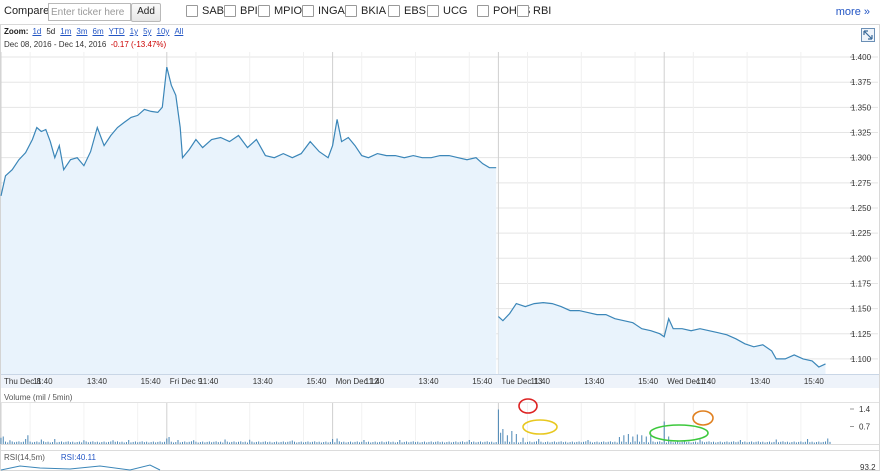 This screenshot has height=472, width=880. What do you see at coordinates (861, 82) in the screenshot?
I see `y-tick-label: 1.375` at bounding box center [861, 82].